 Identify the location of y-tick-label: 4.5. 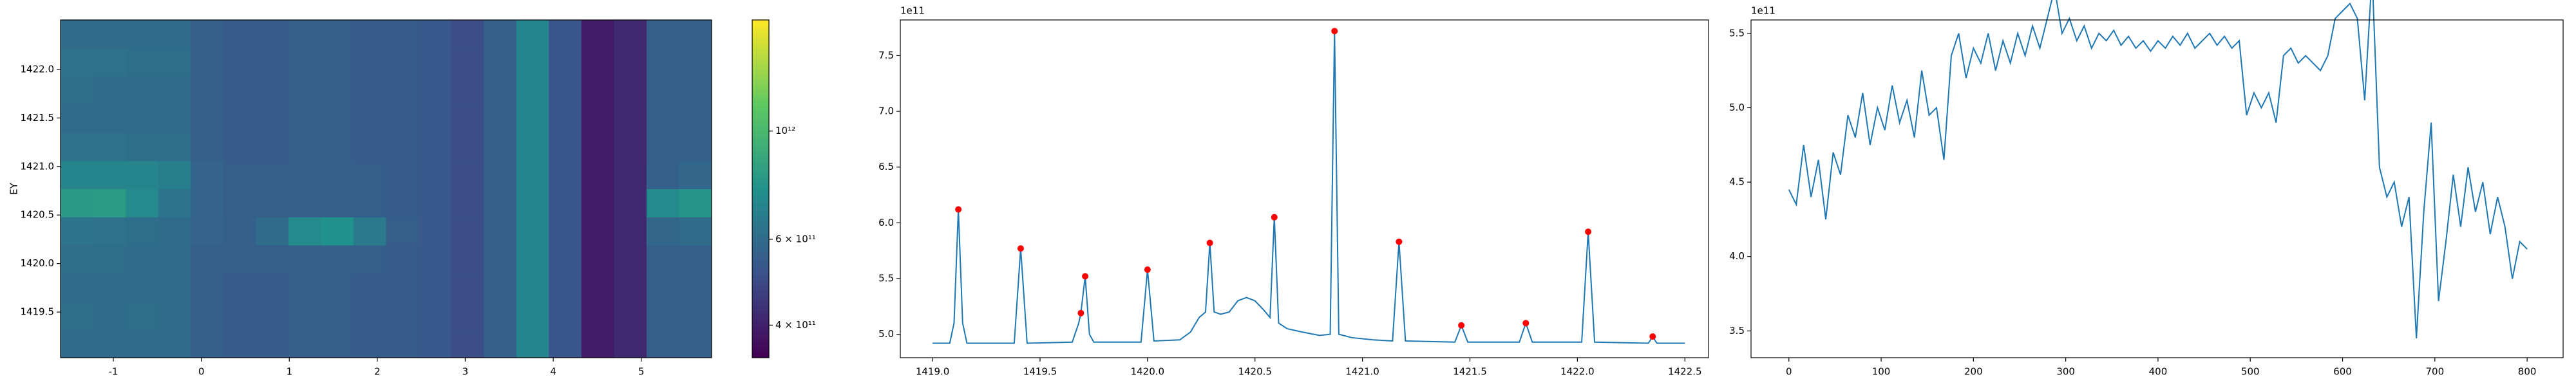
(1737, 182).